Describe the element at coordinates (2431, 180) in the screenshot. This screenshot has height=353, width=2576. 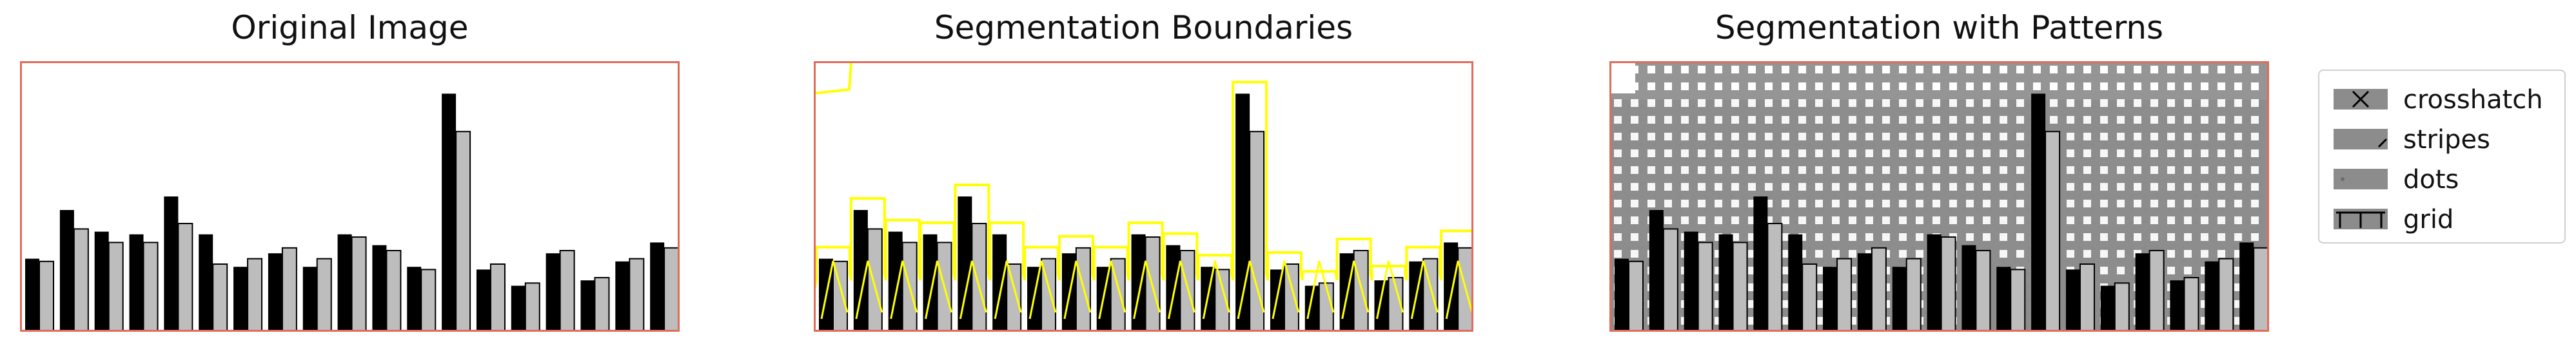
I see `legend-label: dots` at that location.